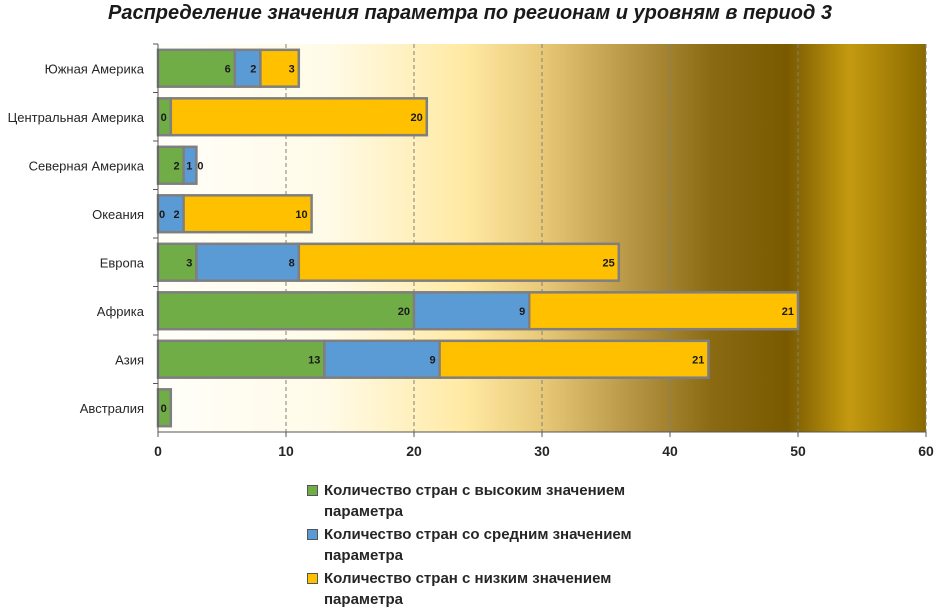 This screenshot has height=612, width=940. I want to click on data-label: 6, so click(228, 69).